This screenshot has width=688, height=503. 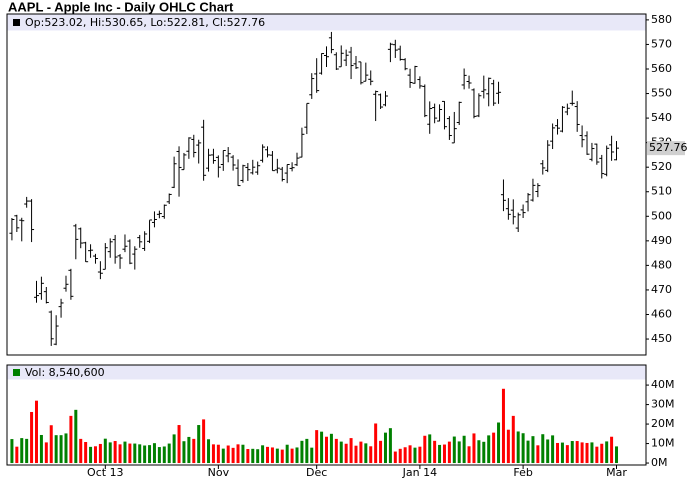 I want to click on y-tick-label: 10M, so click(x=663, y=443).